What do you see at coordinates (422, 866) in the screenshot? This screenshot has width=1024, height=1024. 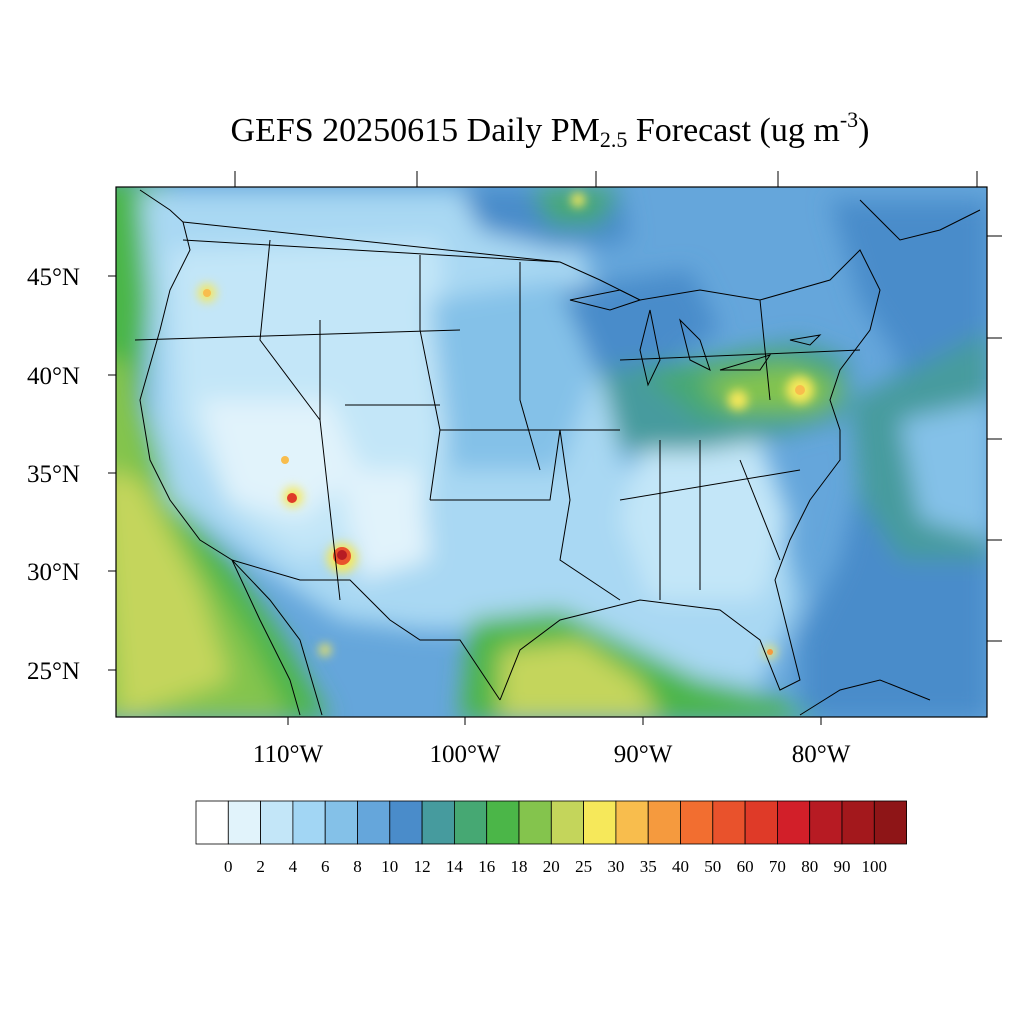 I see `colorbar-tick-label: 12` at bounding box center [422, 866].